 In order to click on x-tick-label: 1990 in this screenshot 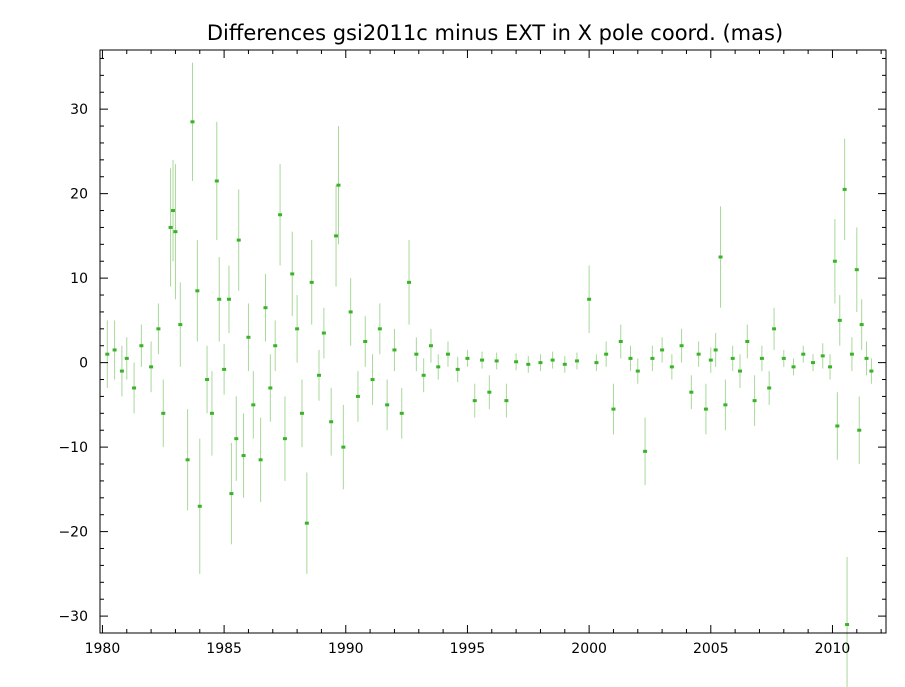, I will do `click(346, 649)`.